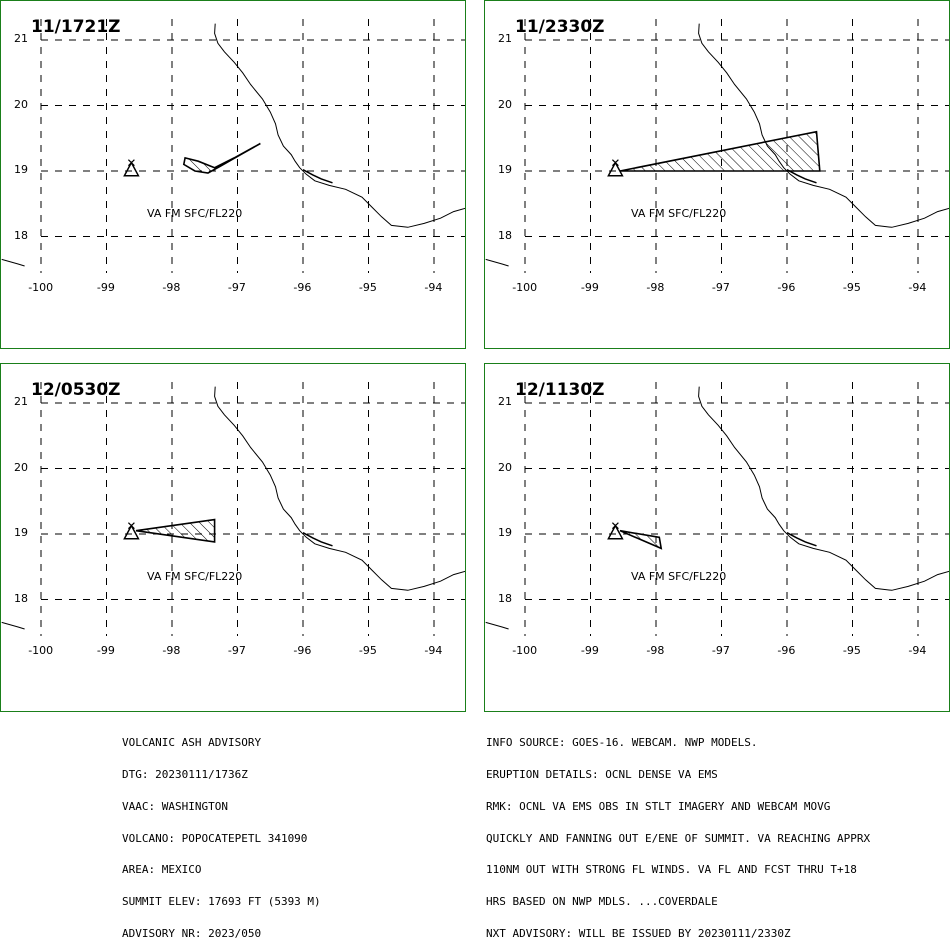 The image size is (950, 950). Describe the element at coordinates (560, 390) in the screenshot. I see `forecast-time-label: 12/1130Z` at that location.